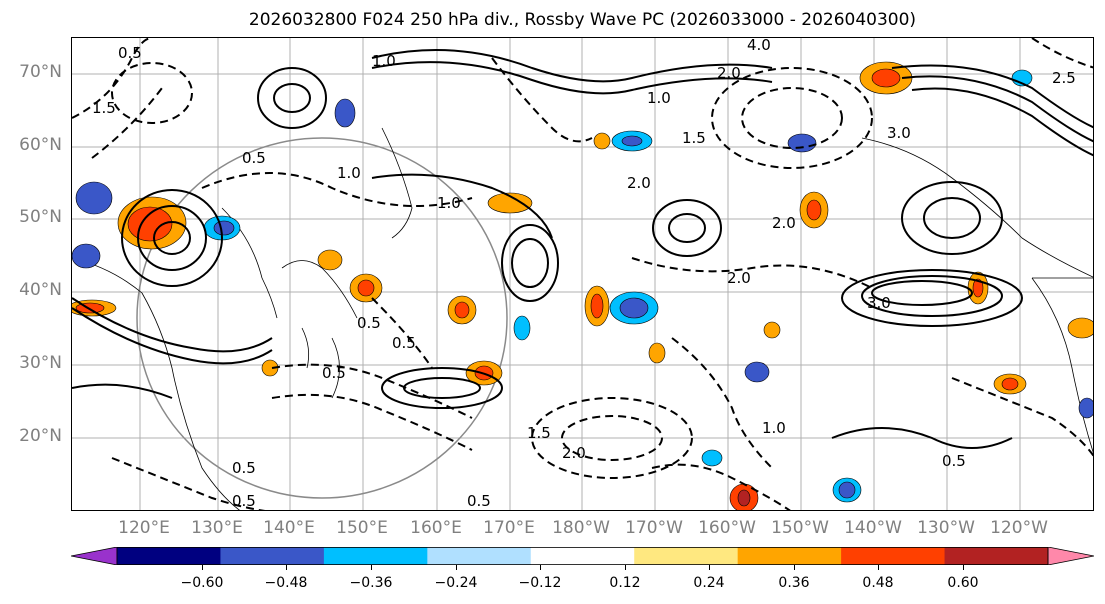 The image size is (1105, 604). I want to click on contour-label: 2.5, so click(1064, 78).